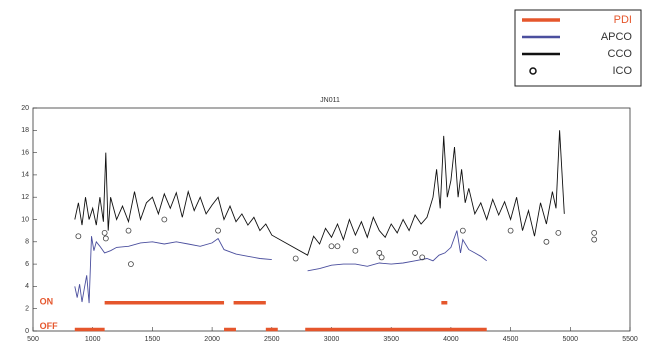  What do you see at coordinates (25, 108) in the screenshot?
I see `y-tick-label: 20` at bounding box center [25, 108].